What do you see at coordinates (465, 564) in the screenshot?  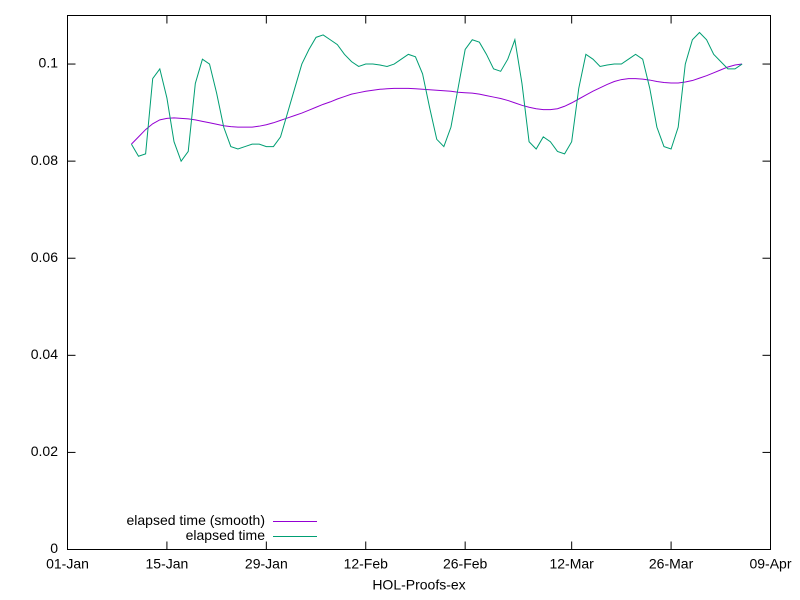 I see `x-tick-label: 26-Feb` at bounding box center [465, 564].